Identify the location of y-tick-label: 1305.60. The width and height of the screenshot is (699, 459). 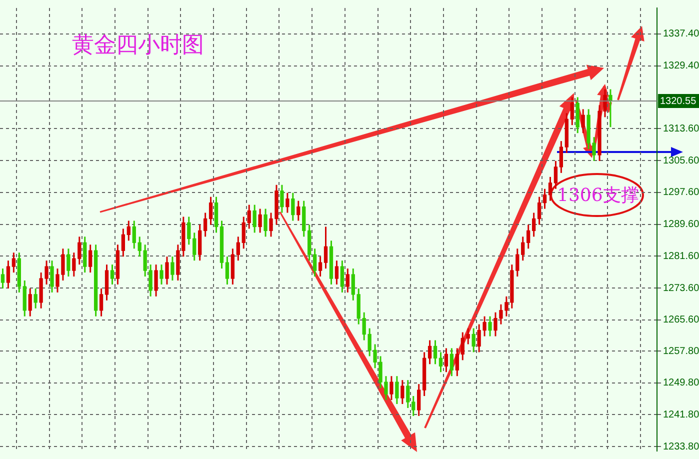
(681, 160).